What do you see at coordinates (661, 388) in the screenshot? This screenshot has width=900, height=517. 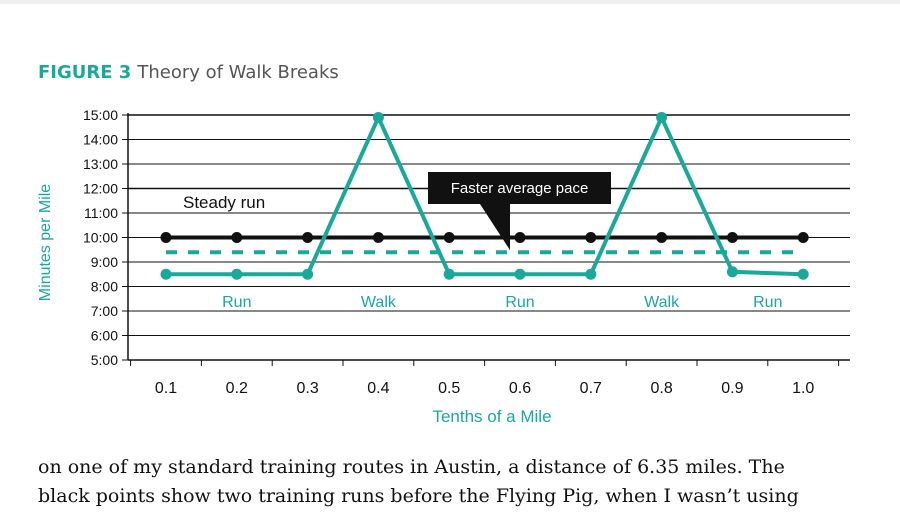 I see `x-tick-label: 0.8` at bounding box center [661, 388].